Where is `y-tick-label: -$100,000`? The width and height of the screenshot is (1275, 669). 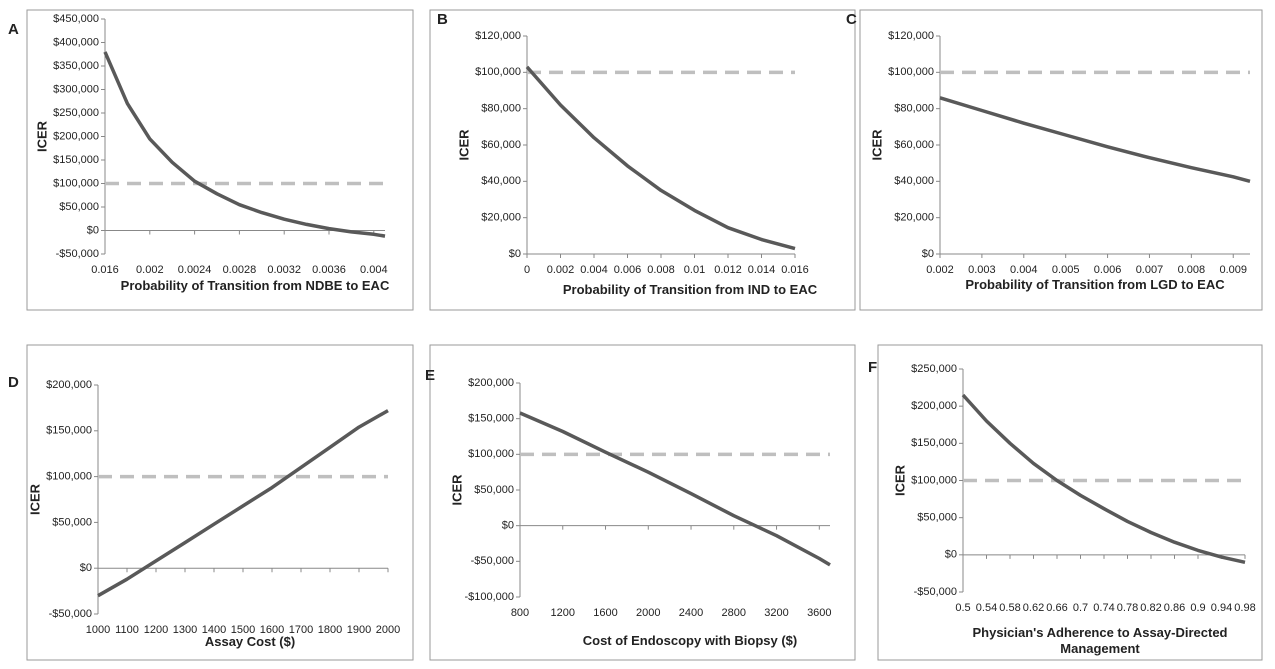 y-tick-label: -$100,000 is located at coordinates (489, 597).